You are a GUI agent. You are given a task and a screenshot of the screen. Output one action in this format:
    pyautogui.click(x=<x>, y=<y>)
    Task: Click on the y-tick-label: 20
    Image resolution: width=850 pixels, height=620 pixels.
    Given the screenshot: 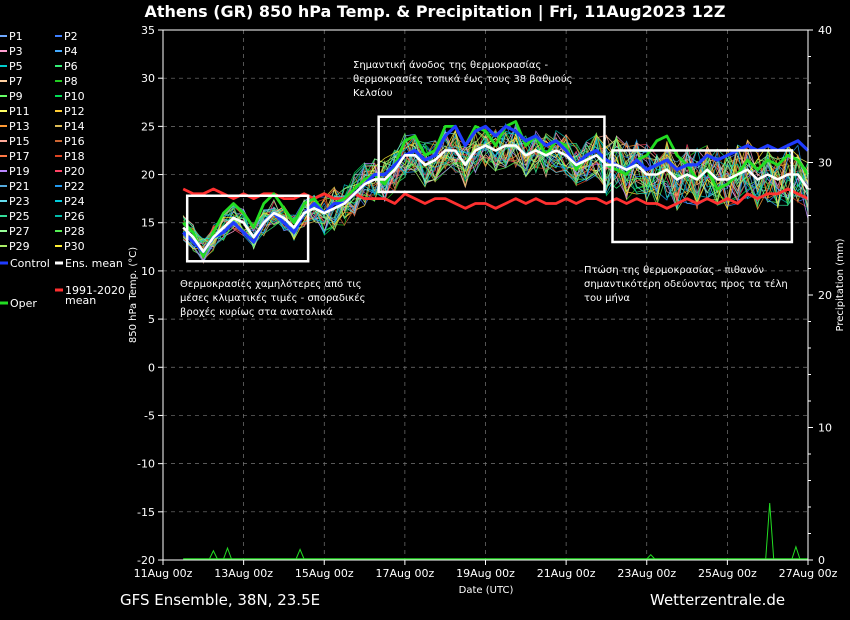 What is the action you would take?
    pyautogui.click(x=148, y=175)
    